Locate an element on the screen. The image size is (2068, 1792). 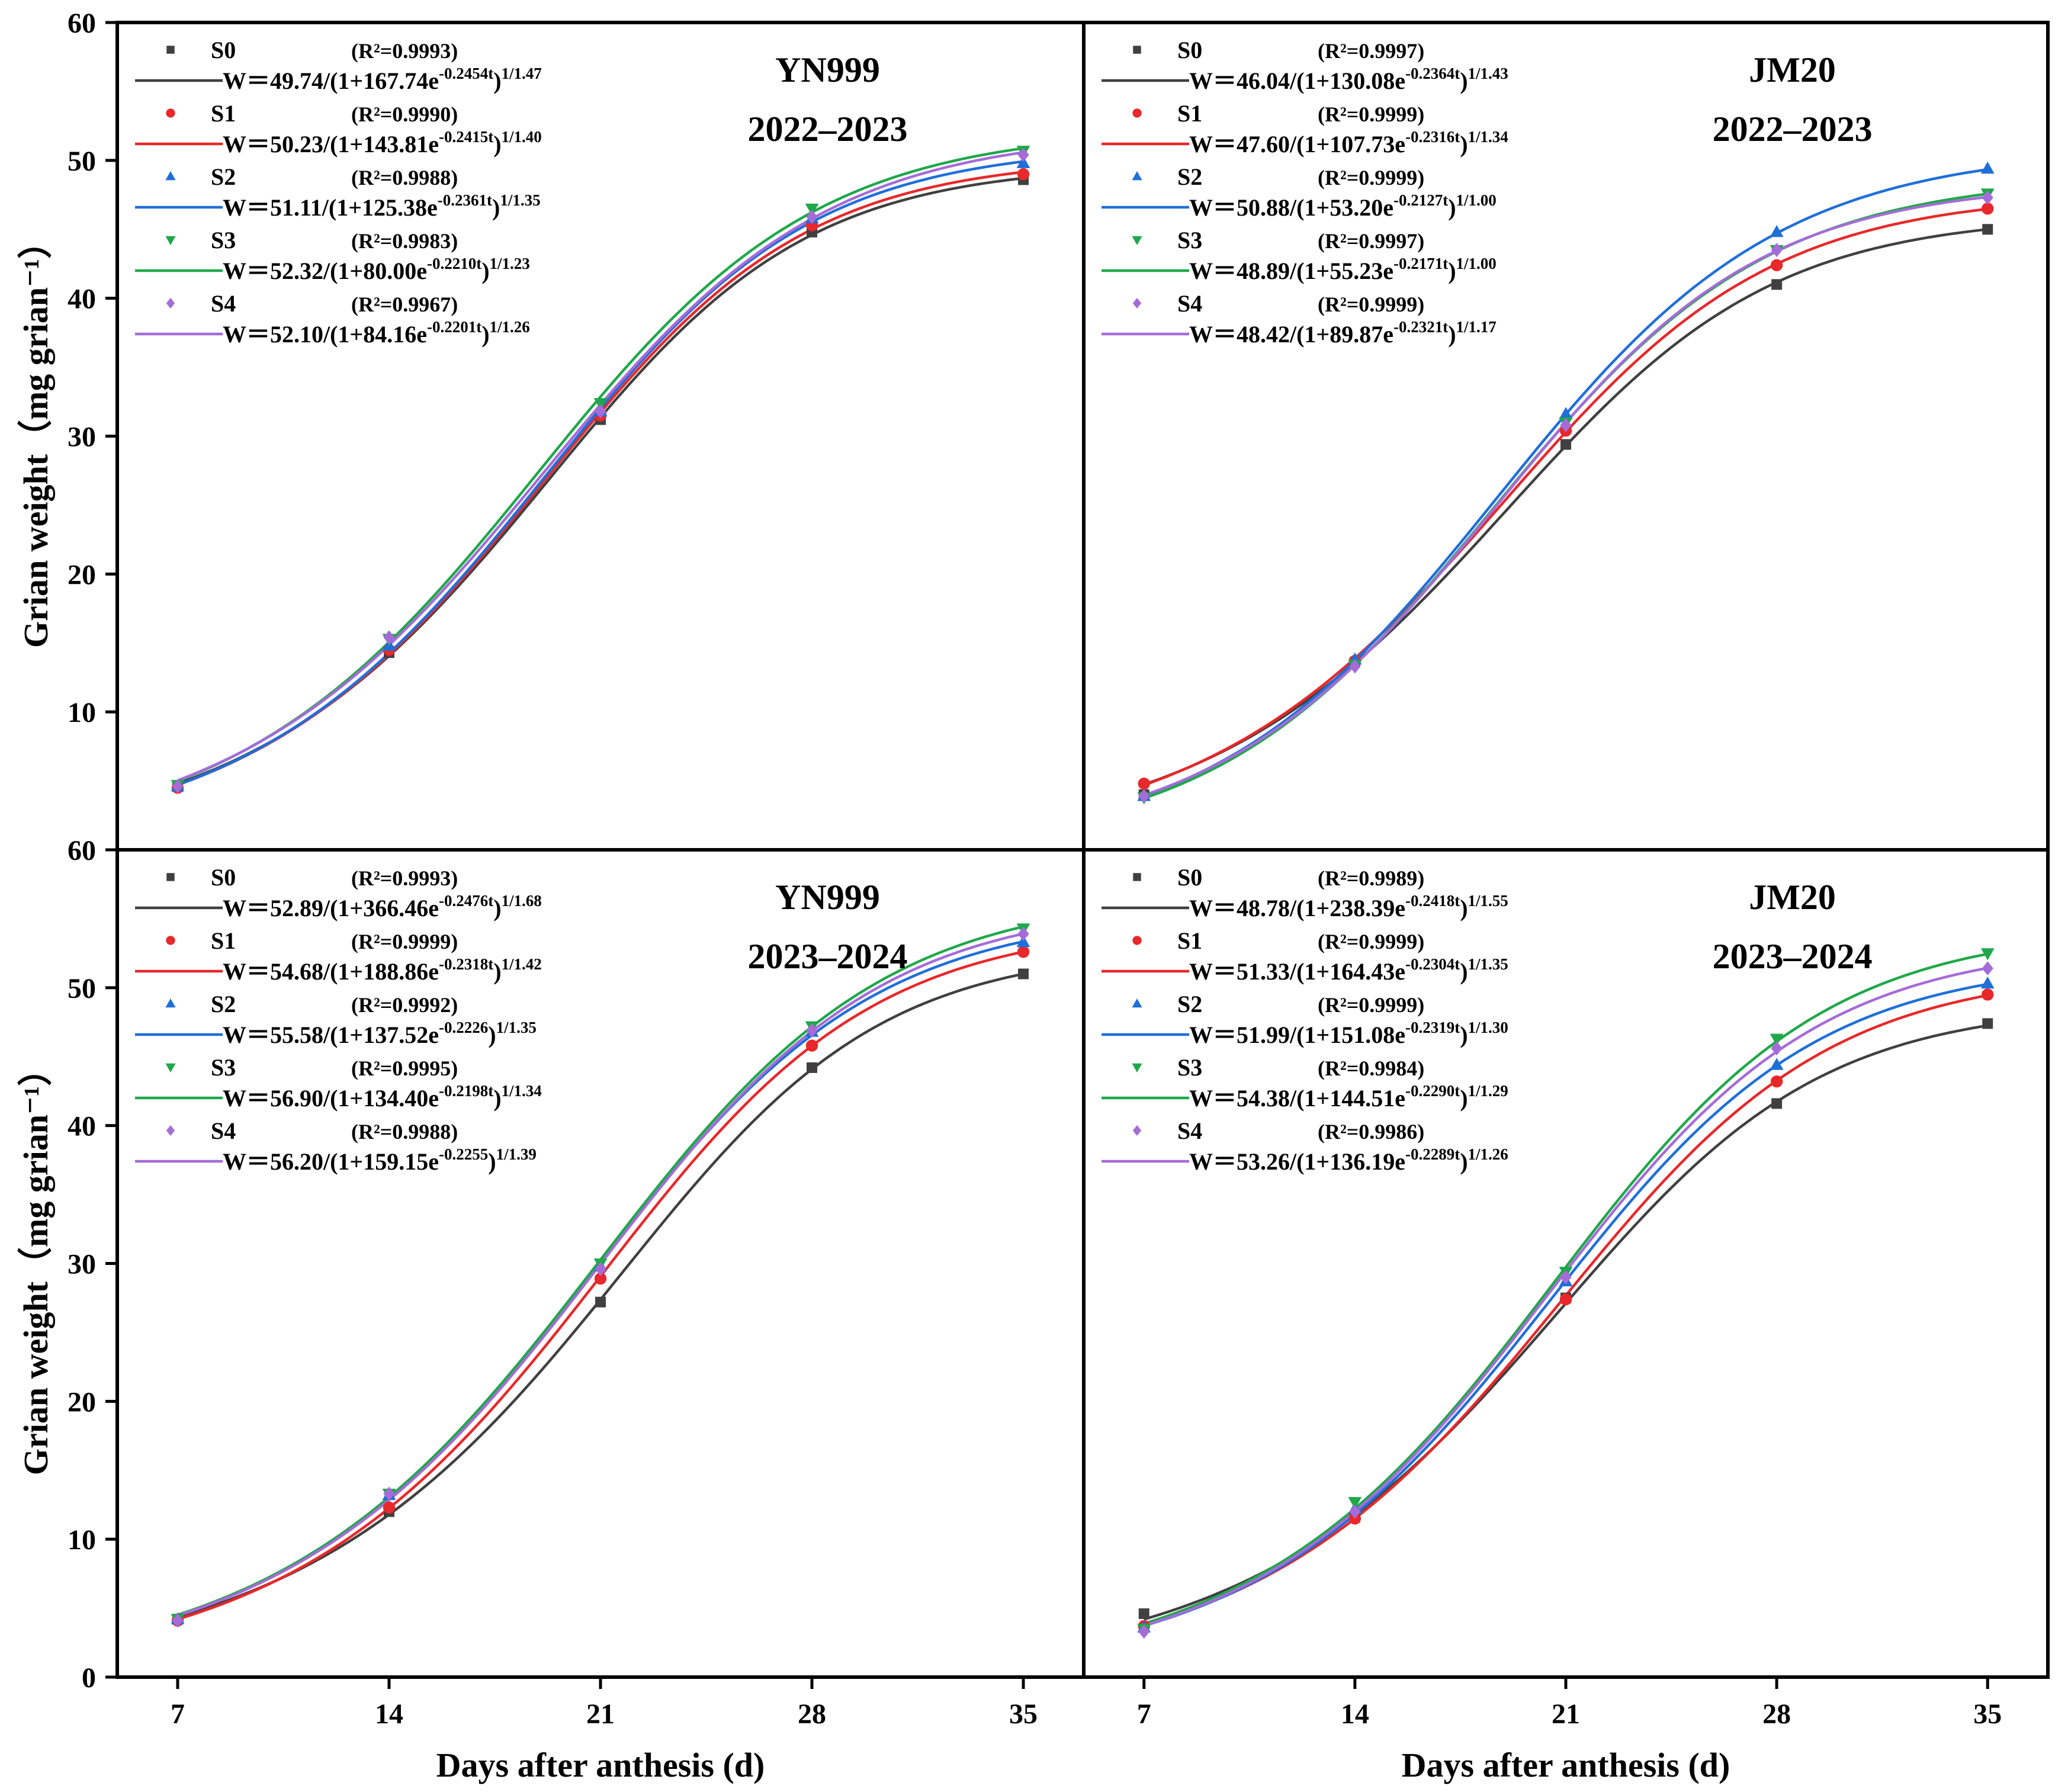
legend-r2: (R²=0.9988) is located at coordinates (404, 1132).